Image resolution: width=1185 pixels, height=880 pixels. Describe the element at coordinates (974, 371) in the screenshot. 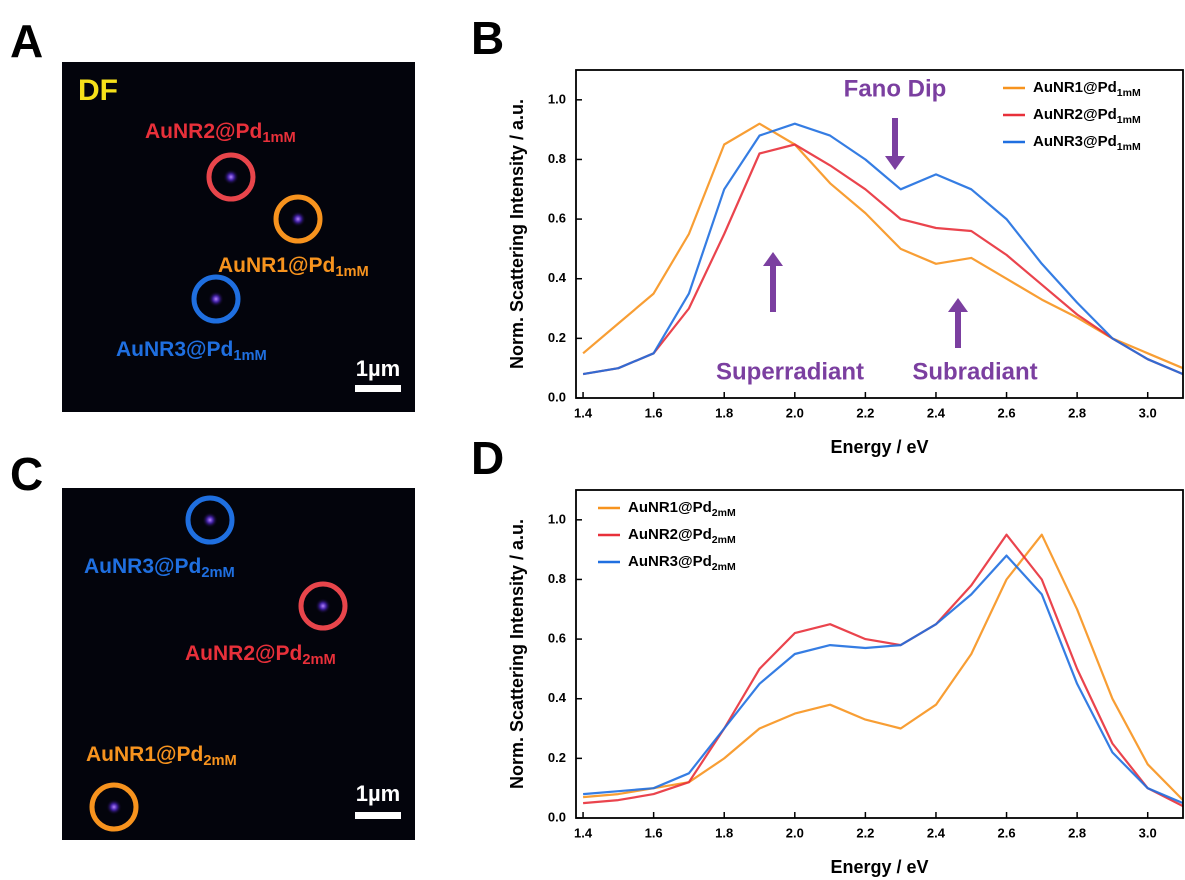

I see `annotation: Subradiant` at that location.